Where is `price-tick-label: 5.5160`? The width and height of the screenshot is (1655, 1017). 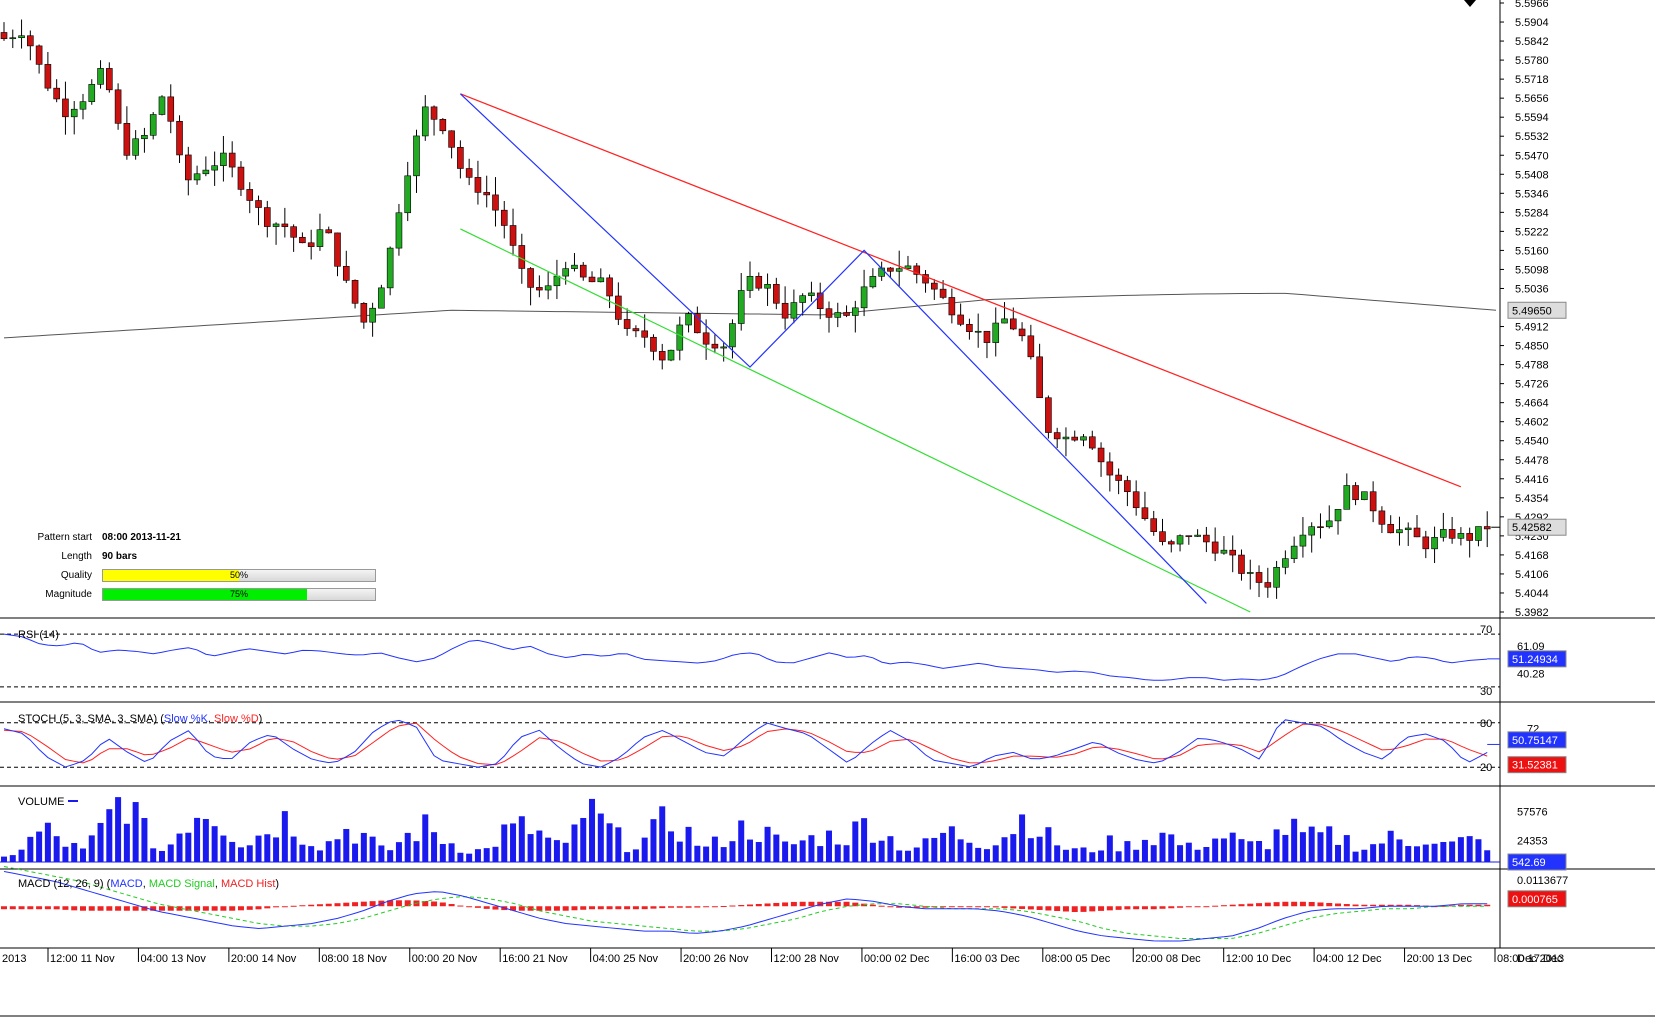 price-tick-label: 5.5160 is located at coordinates (1532, 251).